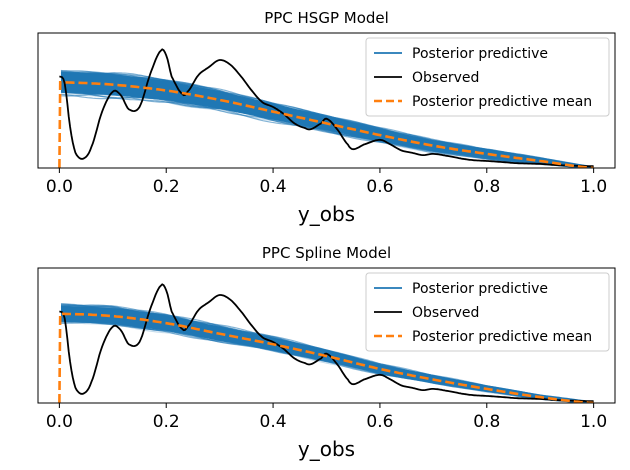 The width and height of the screenshot is (630, 470). What do you see at coordinates (326, 253) in the screenshot?
I see `chart-title: PPC Spline Model` at bounding box center [326, 253].